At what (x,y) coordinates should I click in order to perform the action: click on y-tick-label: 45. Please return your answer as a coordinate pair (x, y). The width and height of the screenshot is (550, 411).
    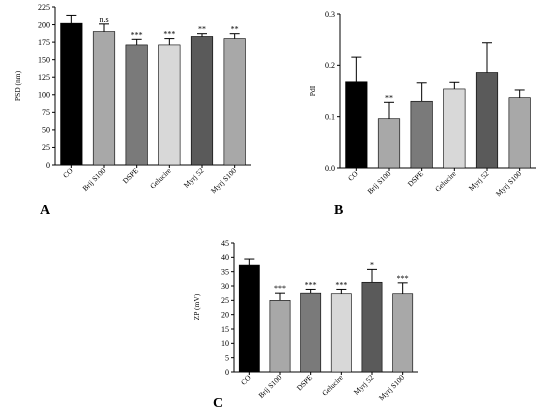
    Looking at the image, I should click on (225, 243).